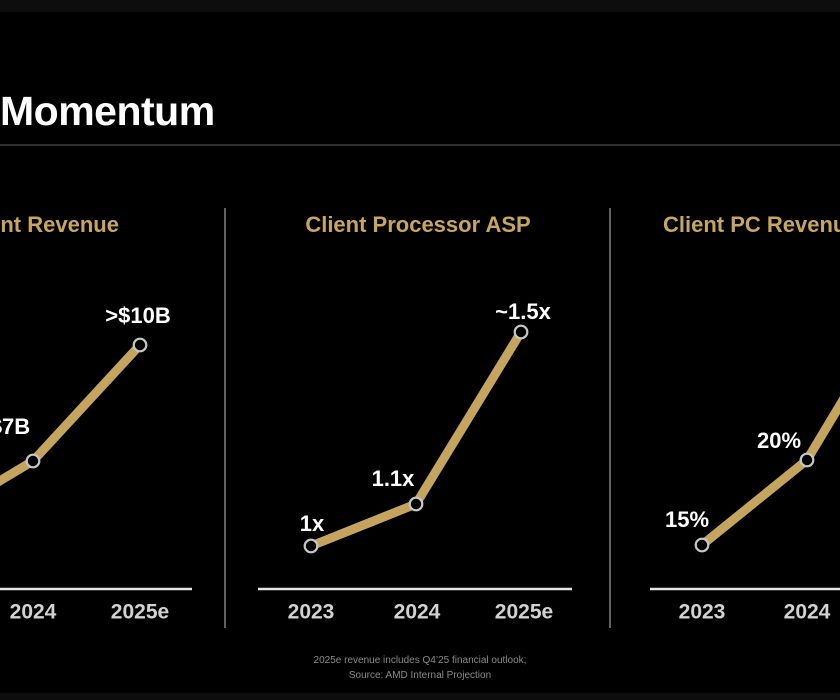 This screenshot has height=700, width=840. What do you see at coordinates (420, 6) in the screenshot?
I see `letterbox-top` at bounding box center [420, 6].